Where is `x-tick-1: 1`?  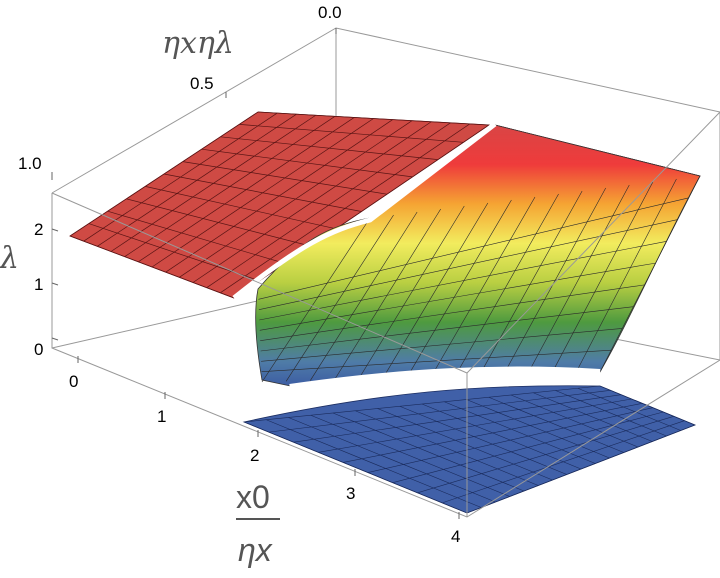
x-tick-1: 1 is located at coordinates (161, 416).